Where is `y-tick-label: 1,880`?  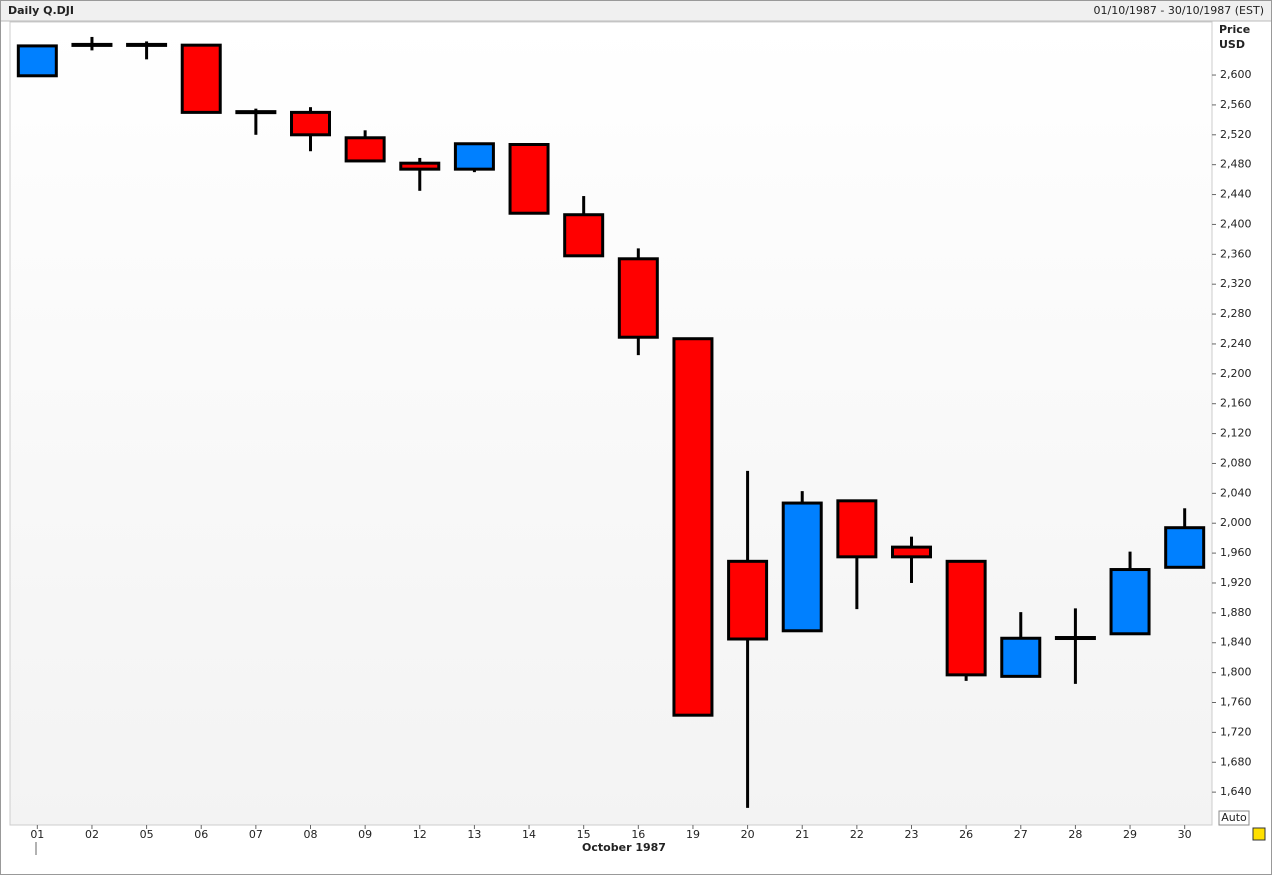 y-tick-label: 1,880 is located at coordinates (1236, 612).